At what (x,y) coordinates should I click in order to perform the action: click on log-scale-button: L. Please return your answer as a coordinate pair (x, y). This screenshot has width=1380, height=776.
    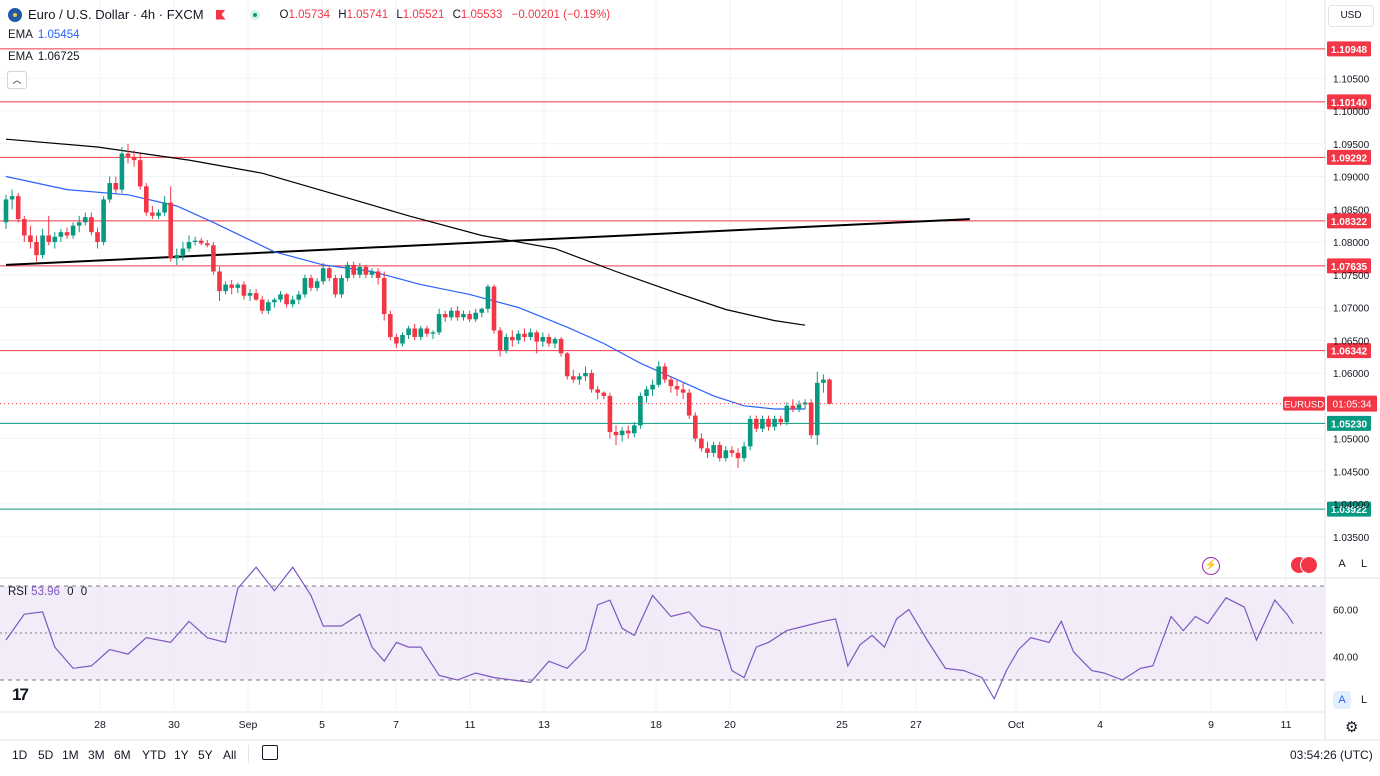
    Looking at the image, I should click on (1364, 564).